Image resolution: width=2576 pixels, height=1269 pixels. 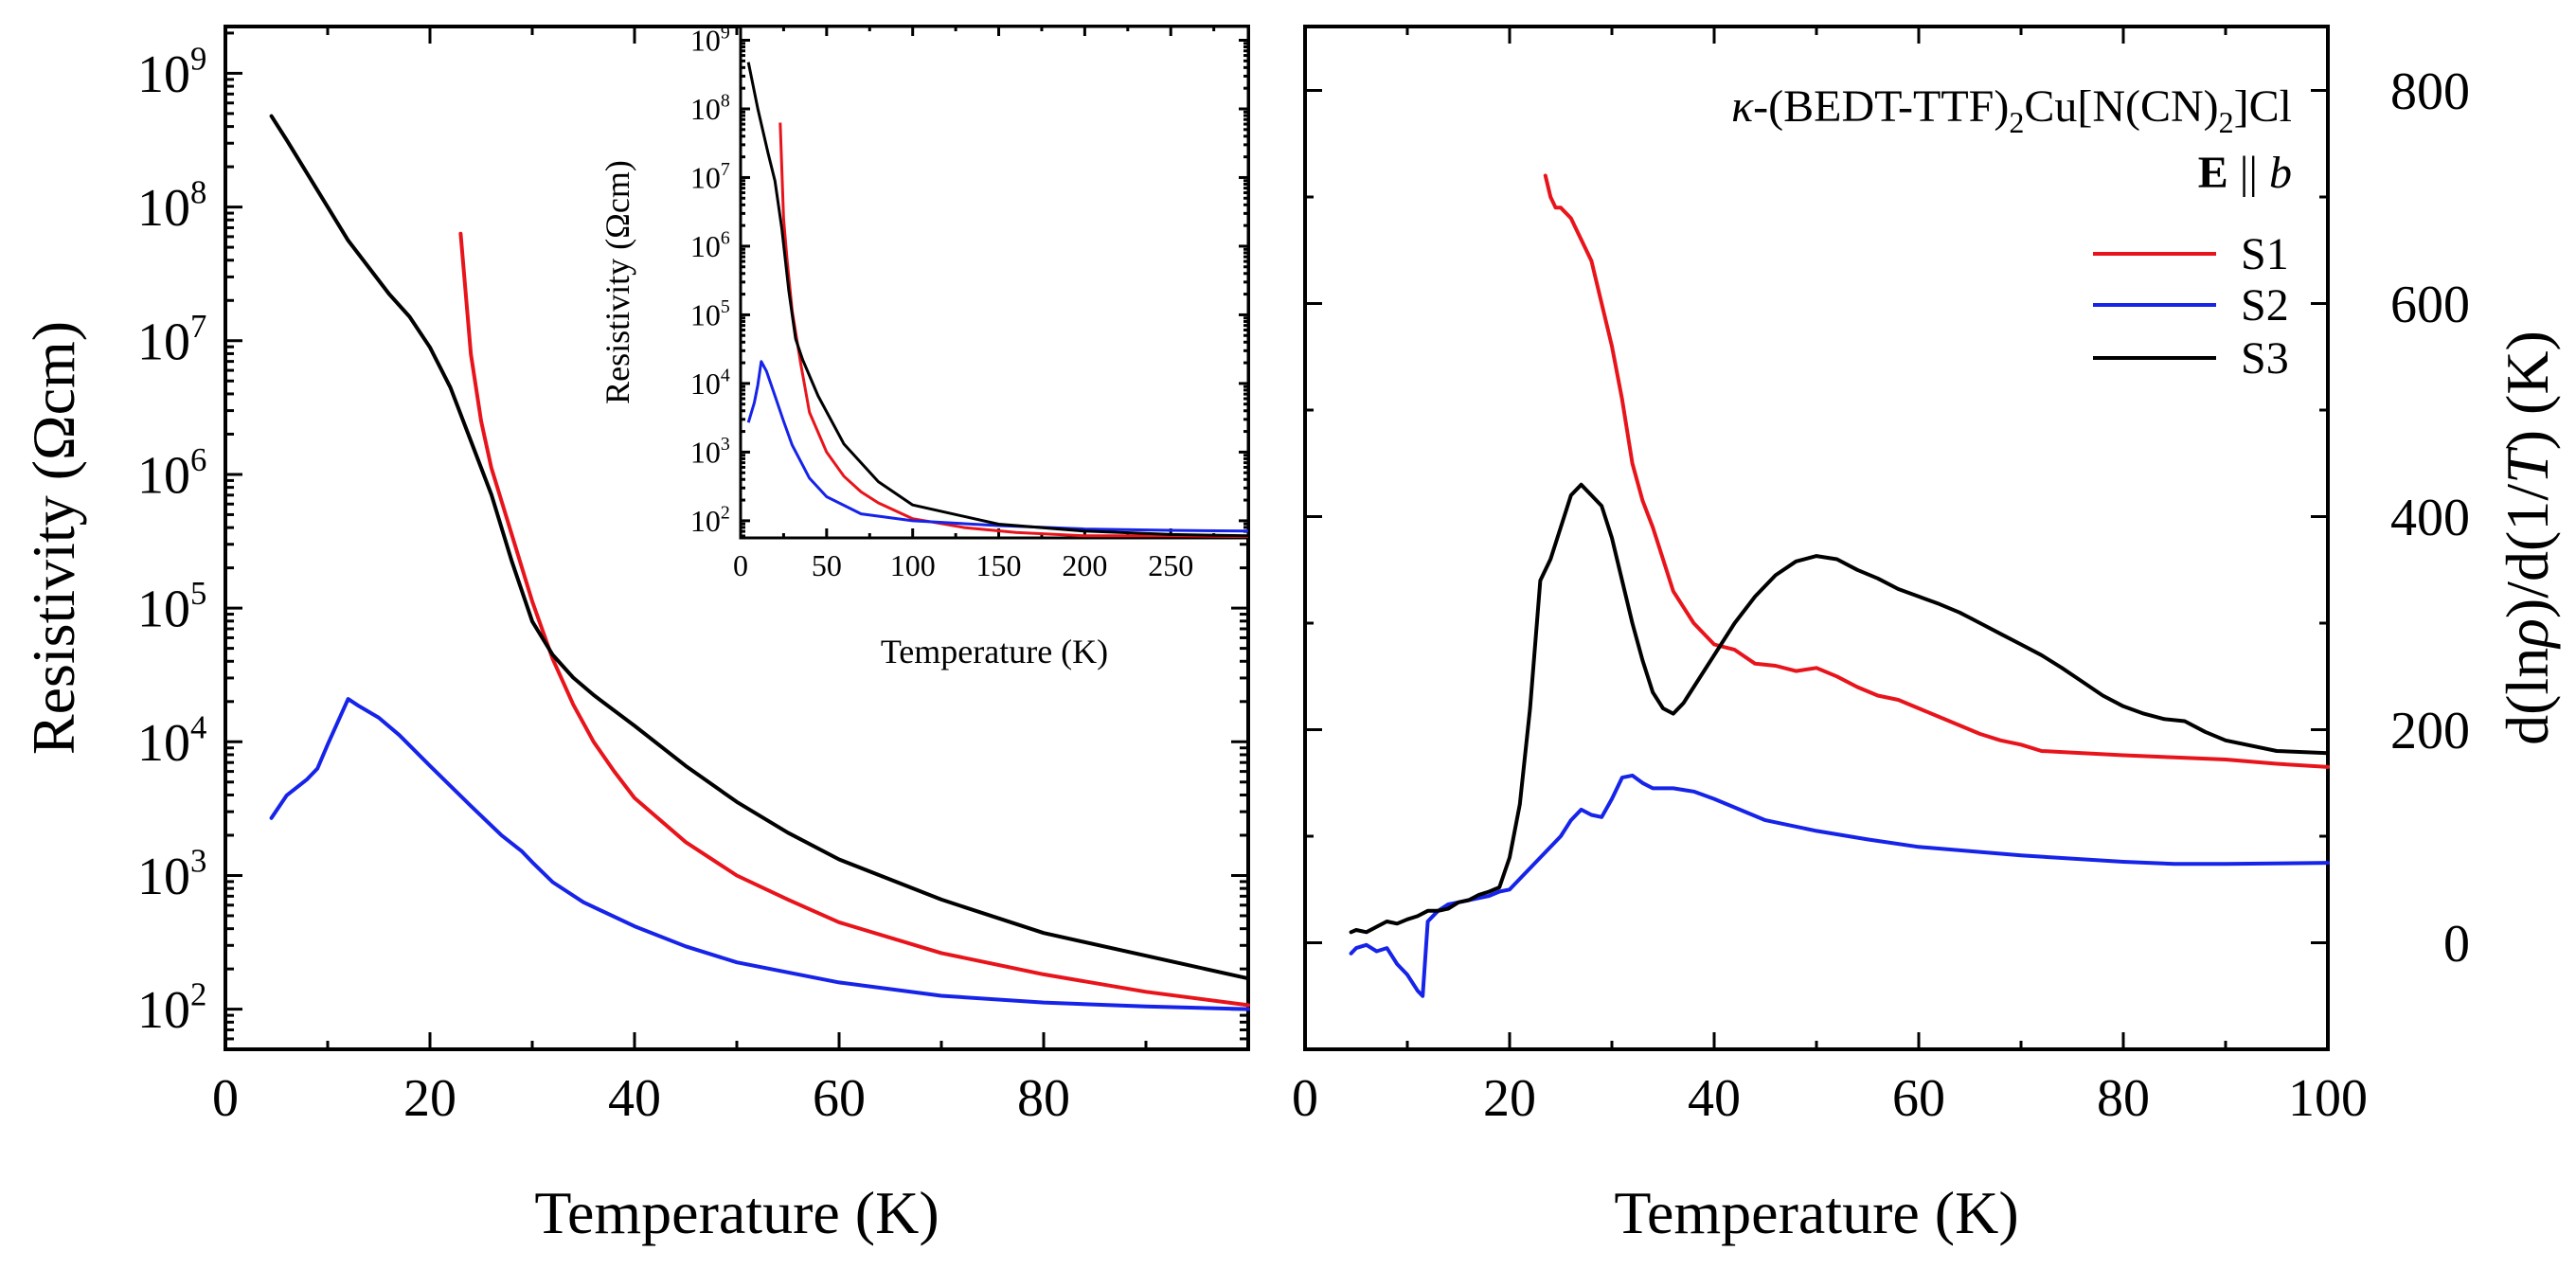 What do you see at coordinates (1305, 1098) in the screenshot?
I see `right-x-tick-label: 0` at bounding box center [1305, 1098].